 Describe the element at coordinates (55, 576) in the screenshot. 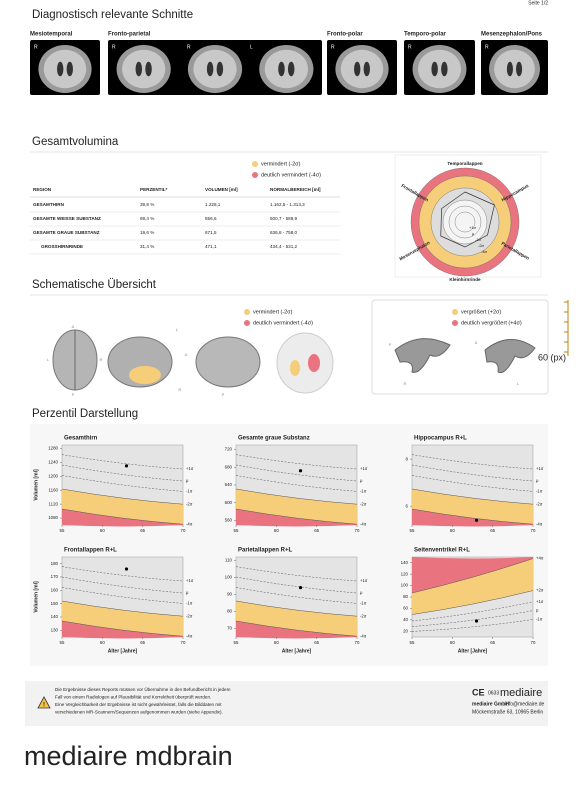

I see `y-tick-label: 170` at that location.